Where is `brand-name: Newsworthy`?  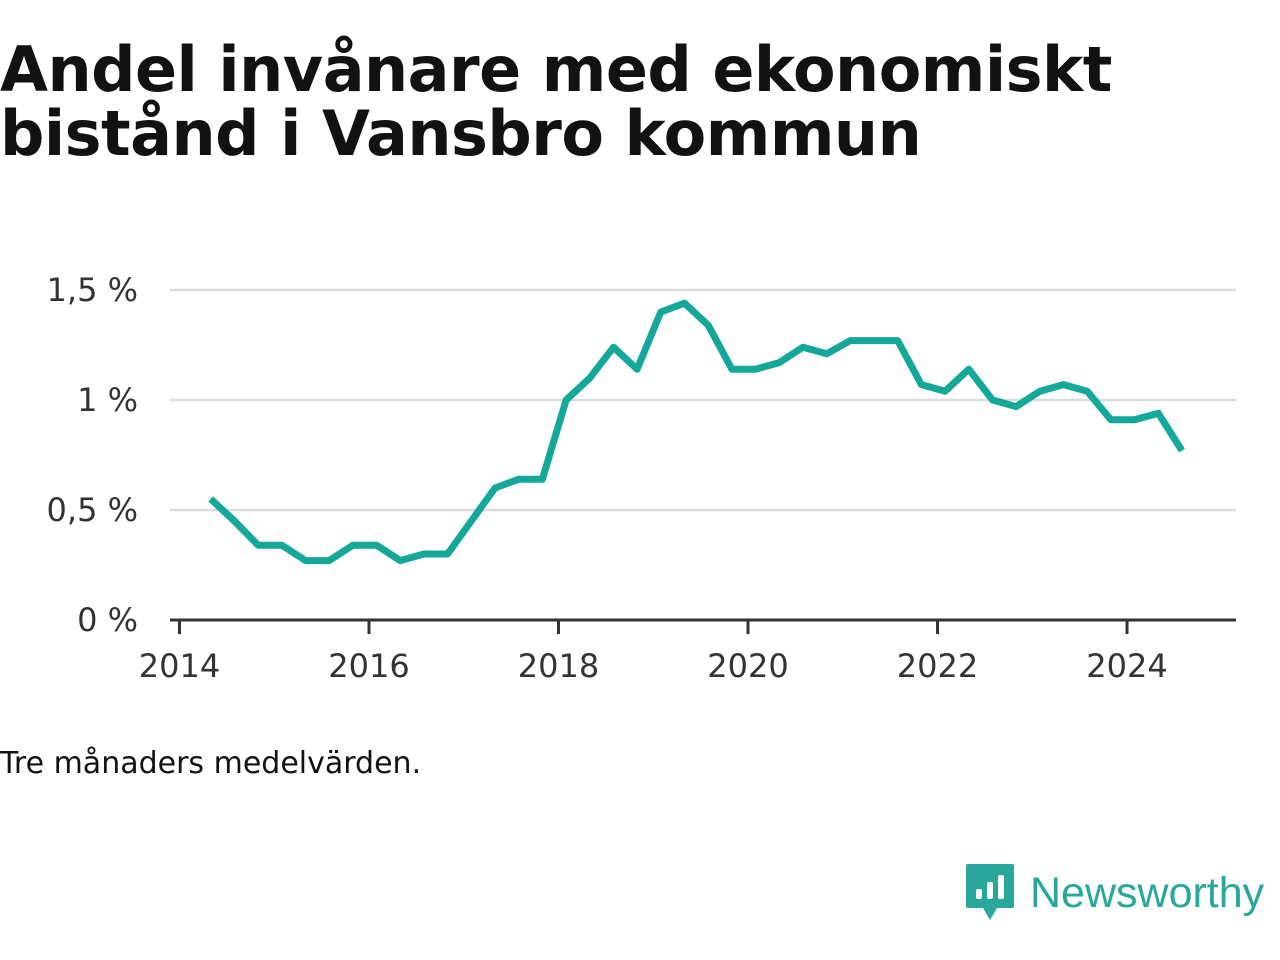
brand-name: Newsworthy is located at coordinates (1147, 893).